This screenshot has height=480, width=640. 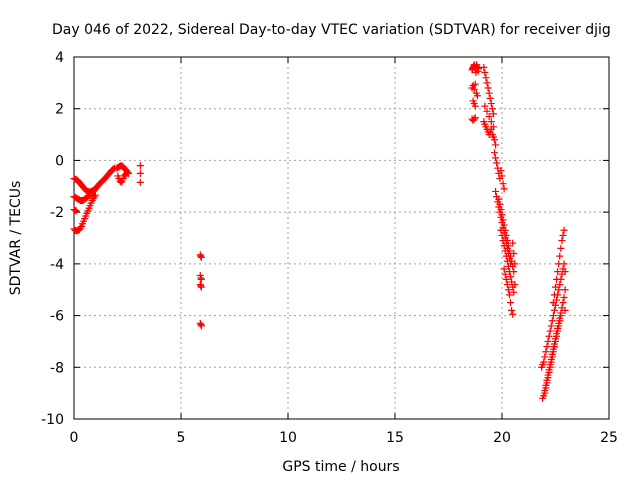 I want to click on x-tick-label: 20, so click(x=502, y=438).